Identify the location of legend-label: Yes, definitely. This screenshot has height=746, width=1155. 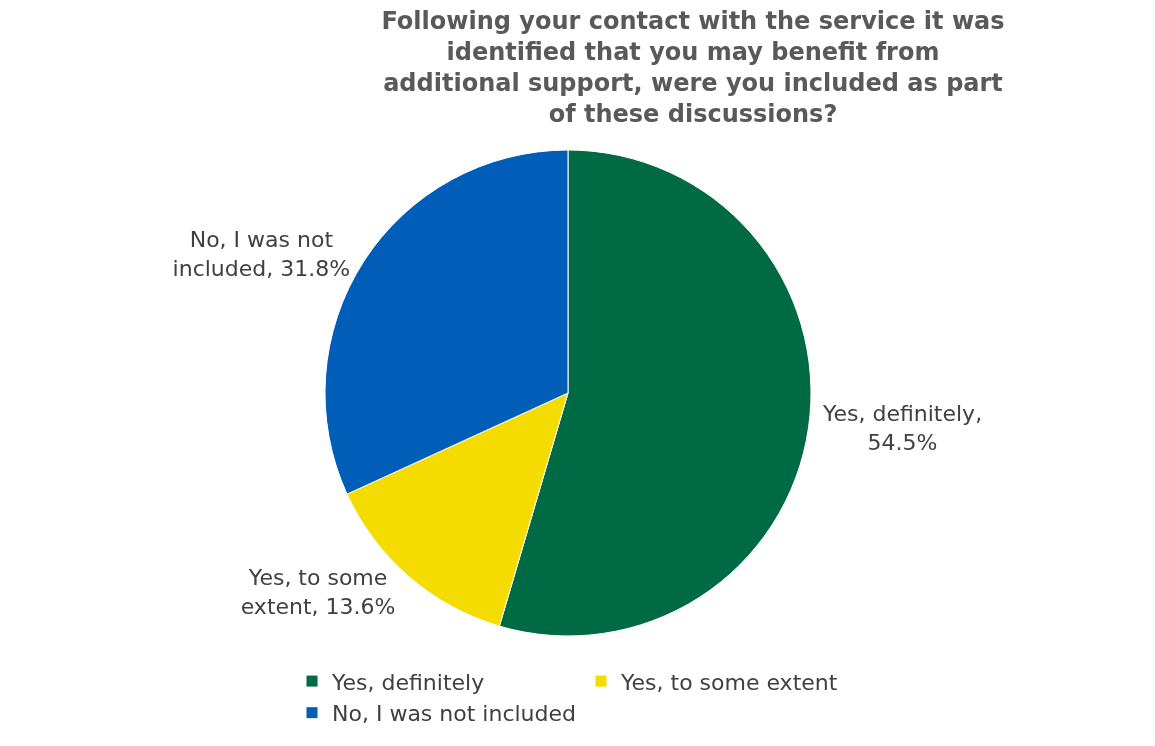
(408, 682).